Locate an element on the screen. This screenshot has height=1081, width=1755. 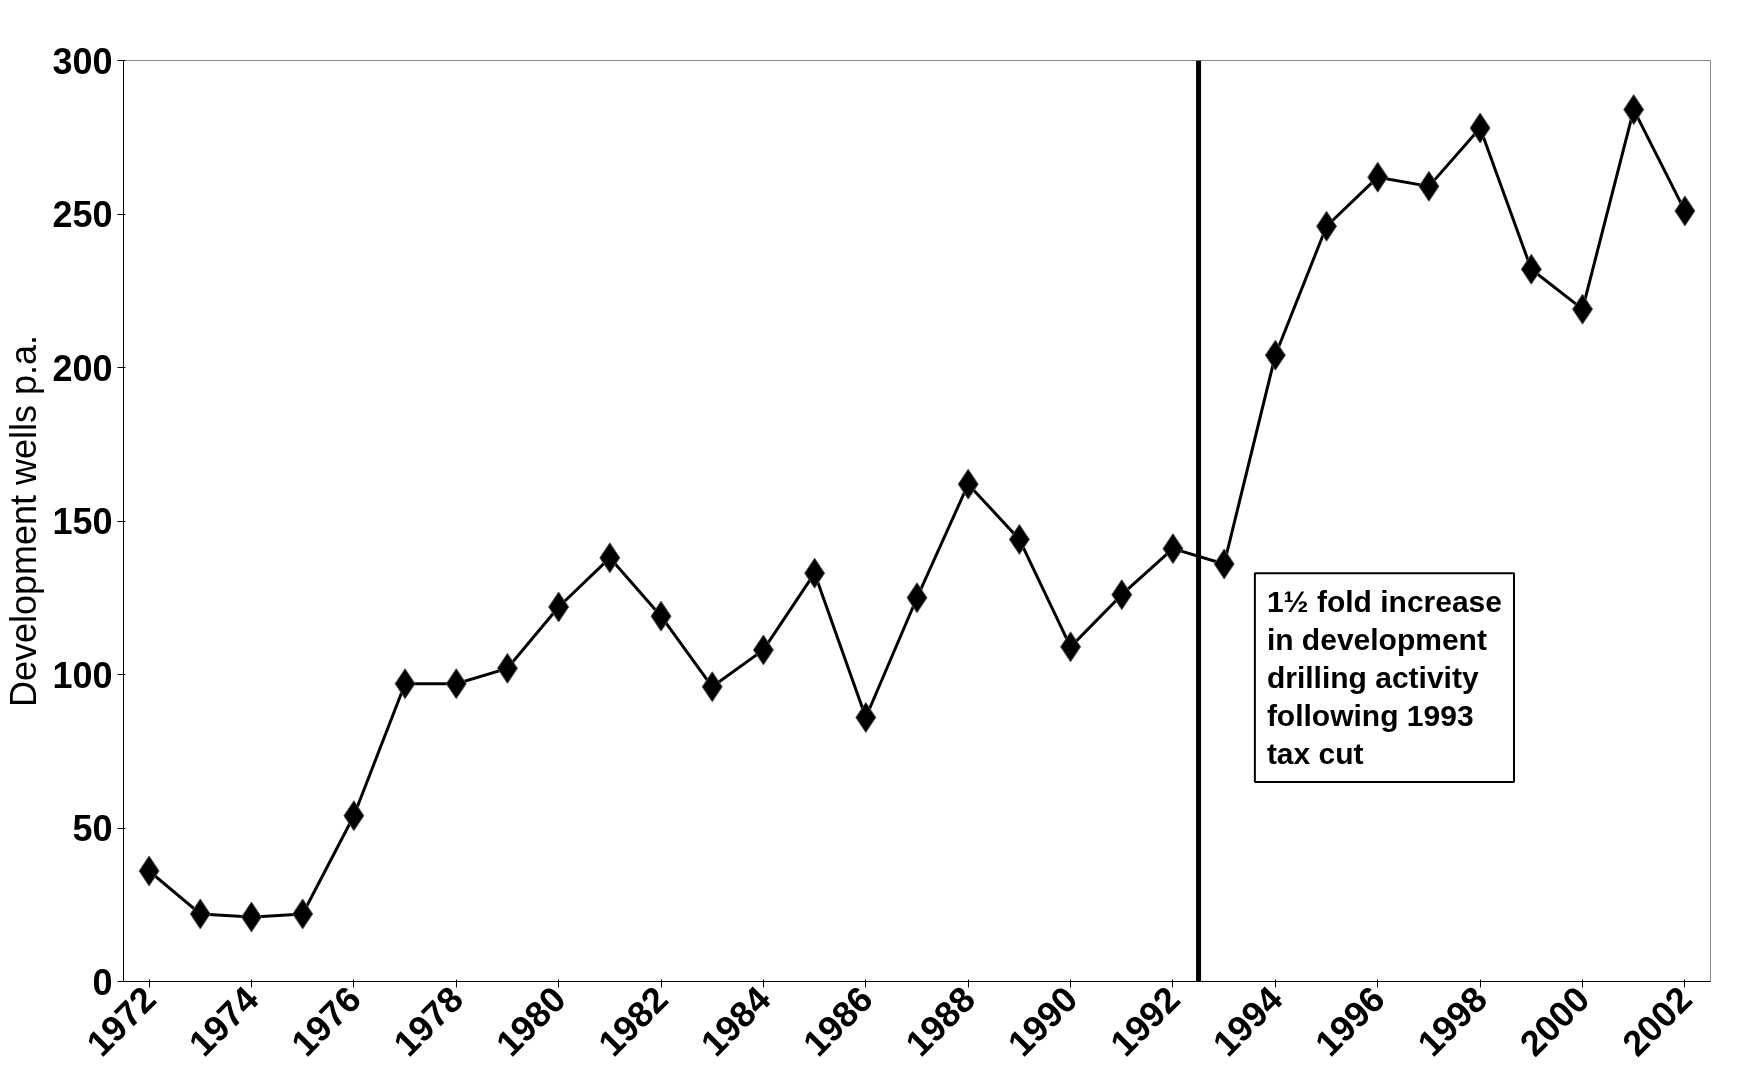
y-tick-label: 50 is located at coordinates (92, 828).